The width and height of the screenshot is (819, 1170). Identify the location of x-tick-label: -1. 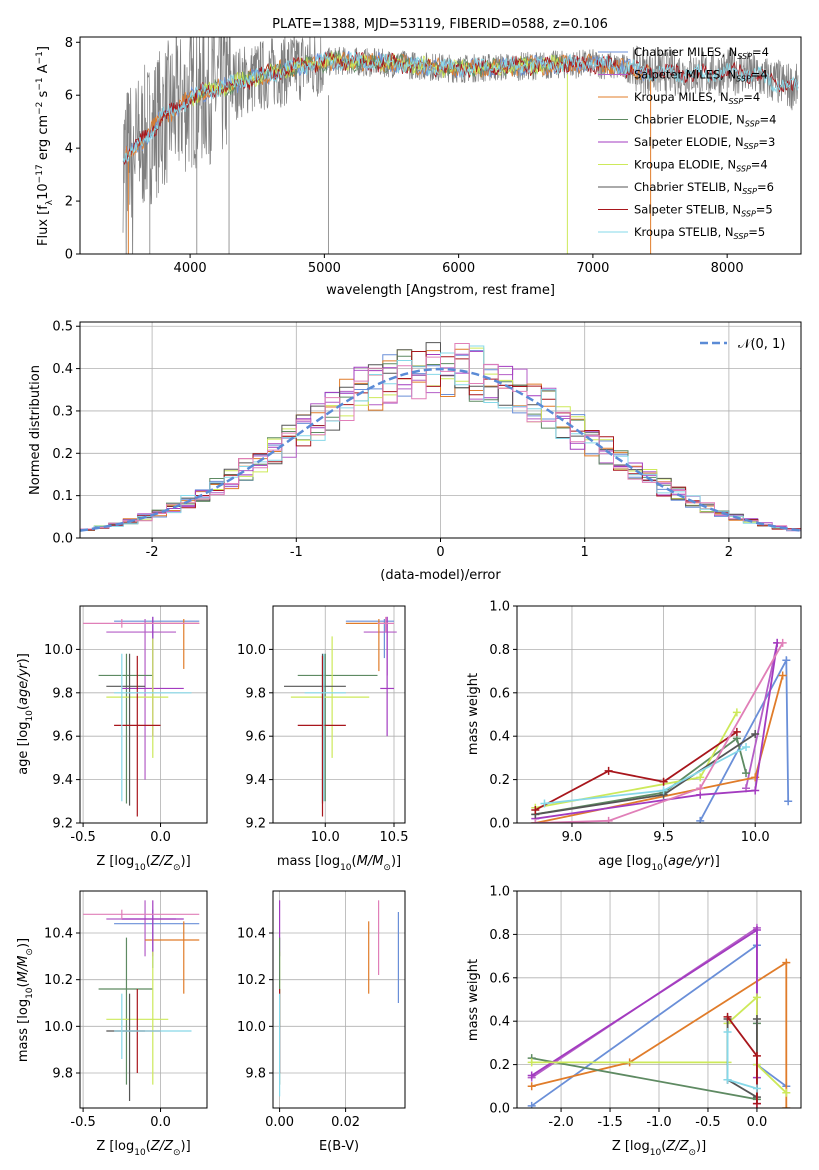
(296, 552).